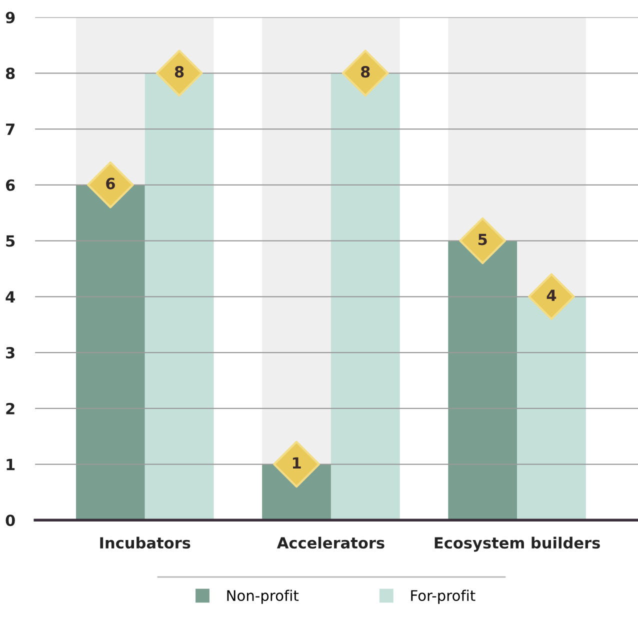  What do you see at coordinates (145, 542) in the screenshot?
I see `x-tick-label: Incubators` at bounding box center [145, 542].